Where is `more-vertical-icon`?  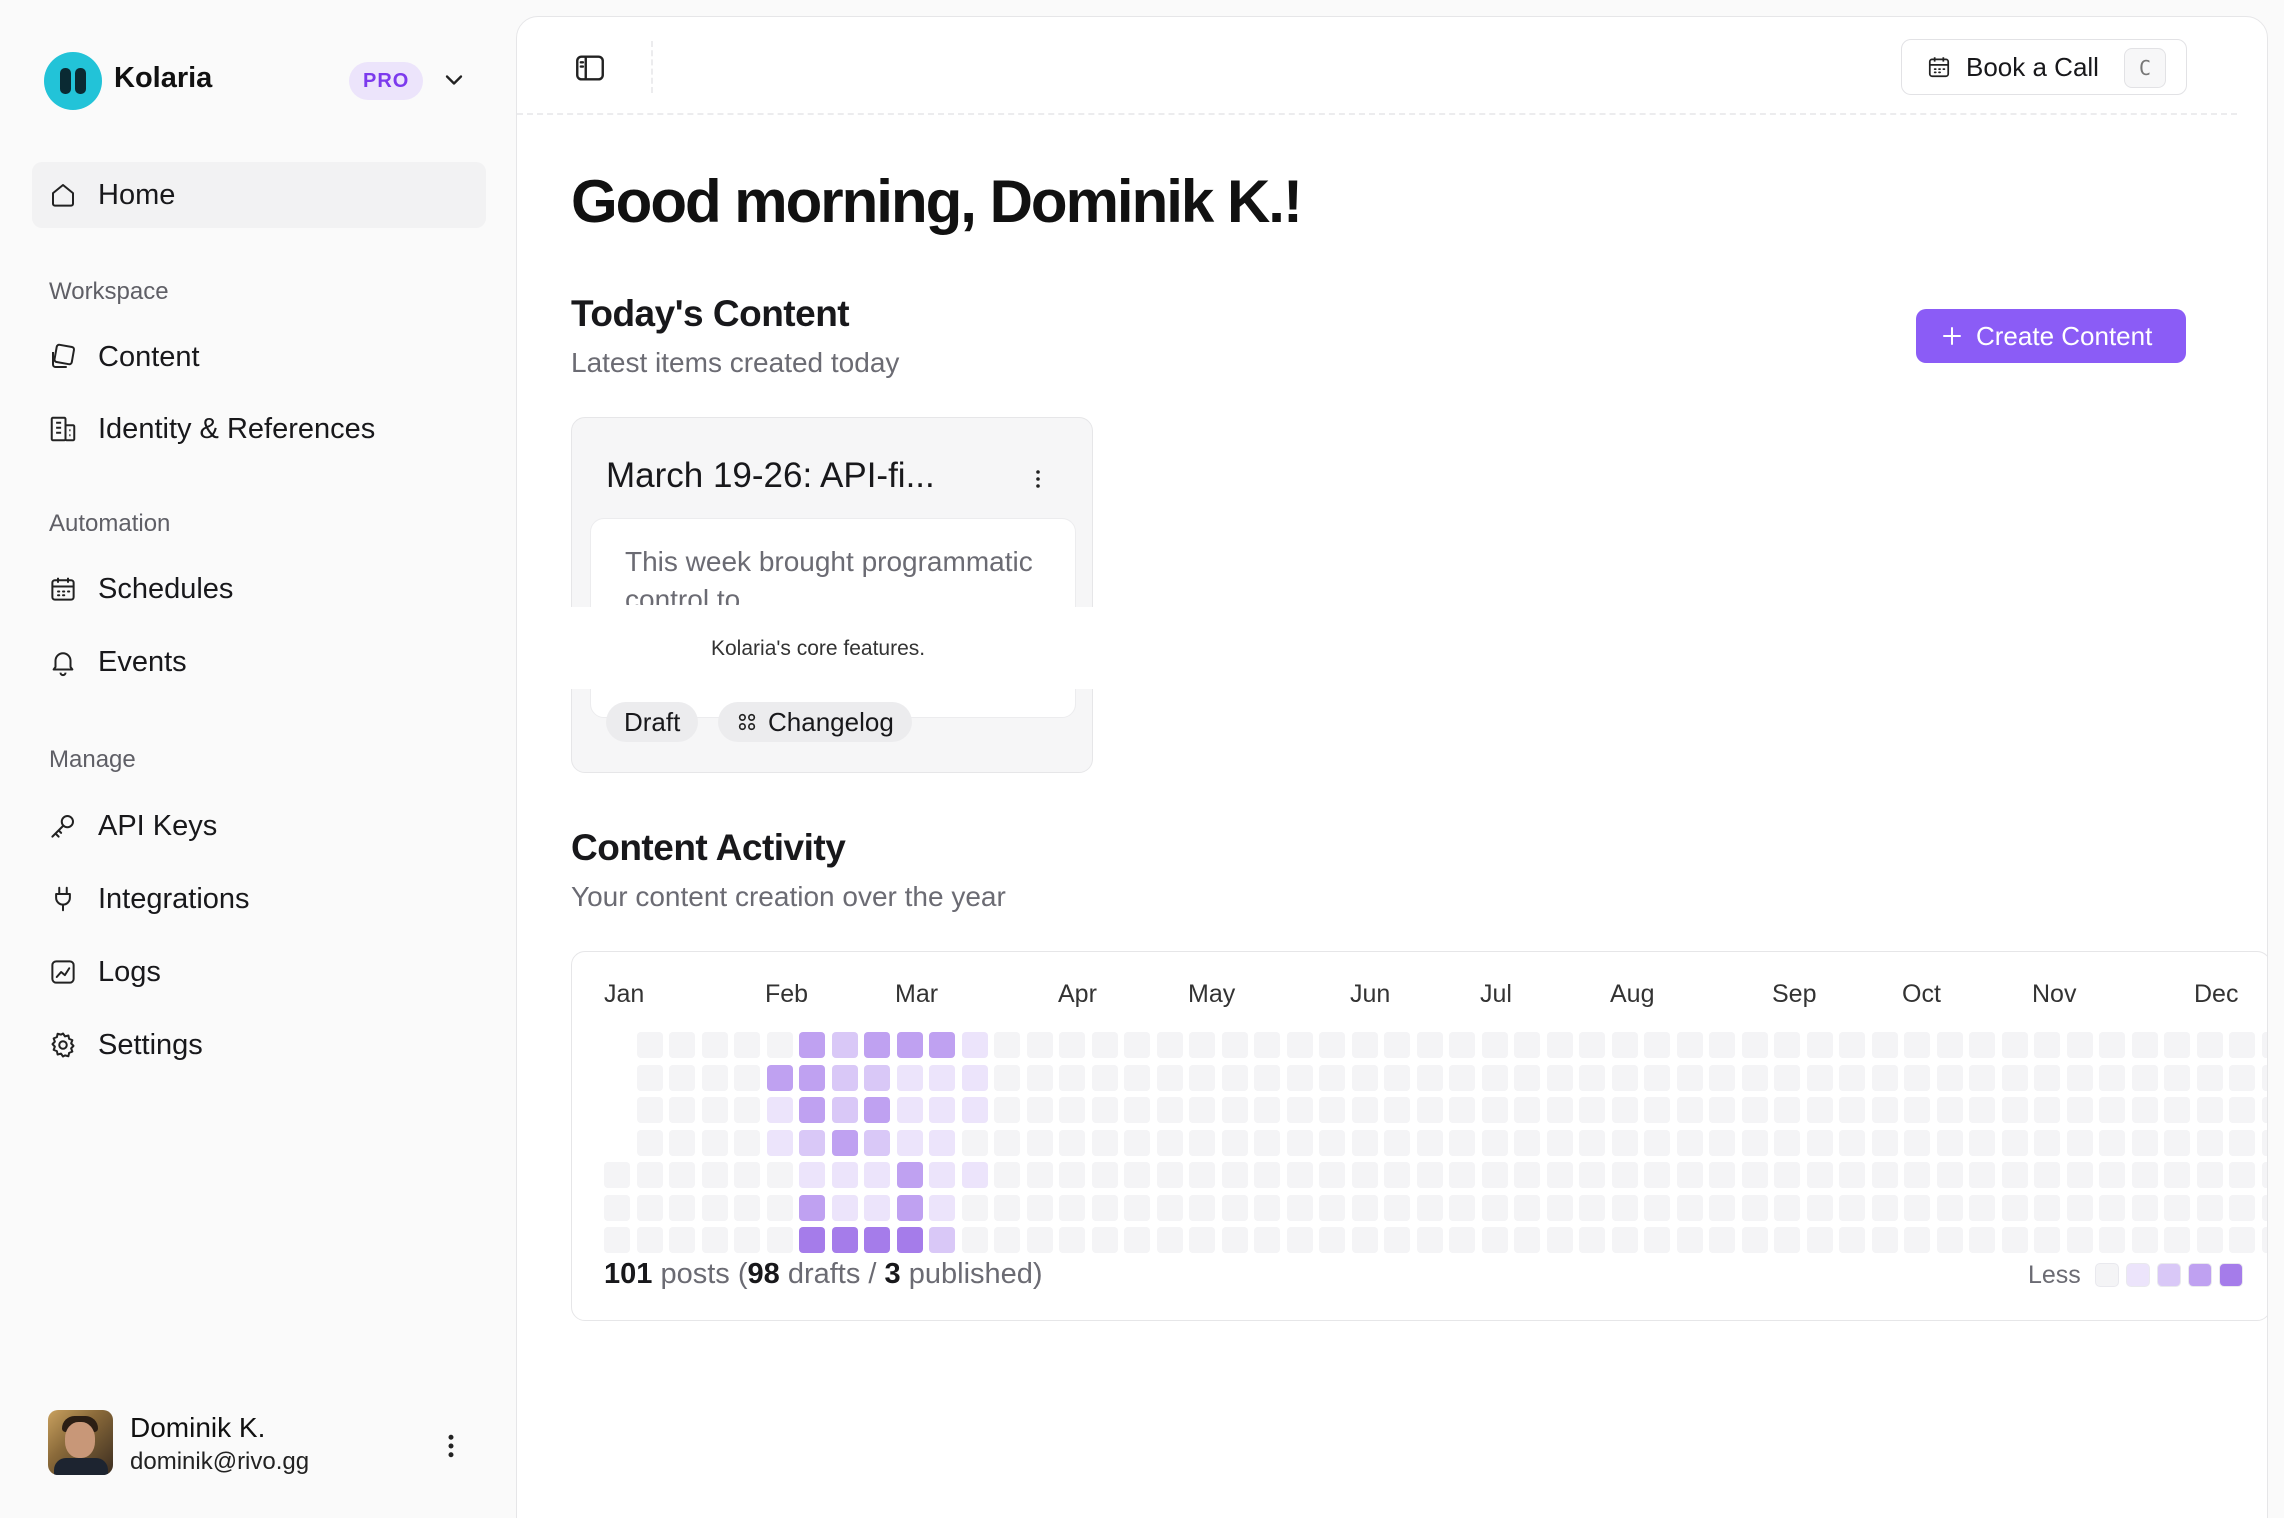
more-vertical-icon is located at coordinates (451, 1446).